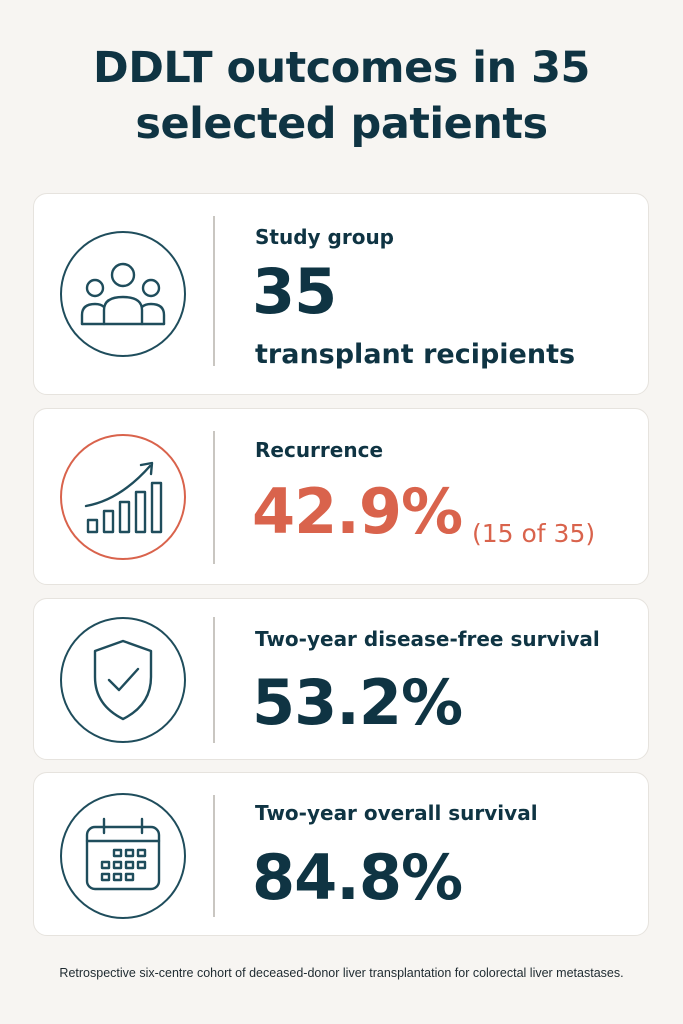  I want to click on recurrence-value: 42.9%, so click(357, 511).